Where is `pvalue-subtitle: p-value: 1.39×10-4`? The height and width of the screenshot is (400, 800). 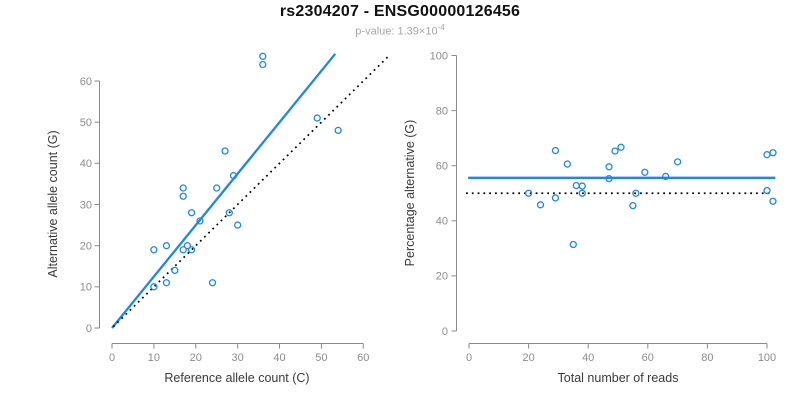
pvalue-subtitle: p-value: 1.39×10-4 is located at coordinates (400, 30).